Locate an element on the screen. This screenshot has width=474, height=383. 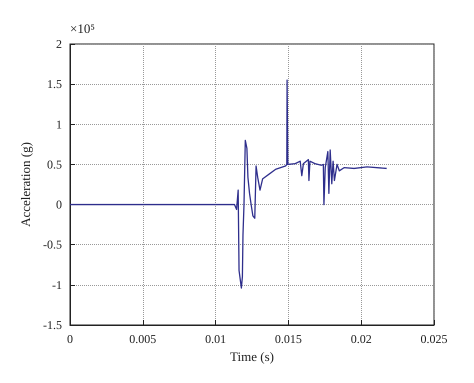
x-tick-label: 0.005 is located at coordinates (142, 339).